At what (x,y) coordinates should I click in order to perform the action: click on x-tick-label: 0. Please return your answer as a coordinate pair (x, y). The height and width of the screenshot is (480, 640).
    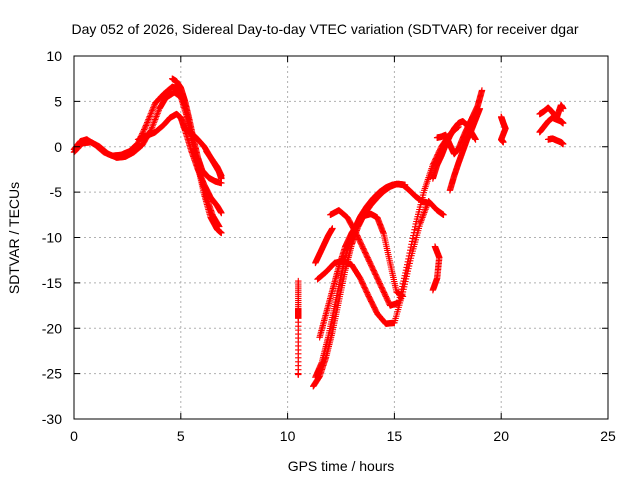
    Looking at the image, I should click on (74, 436).